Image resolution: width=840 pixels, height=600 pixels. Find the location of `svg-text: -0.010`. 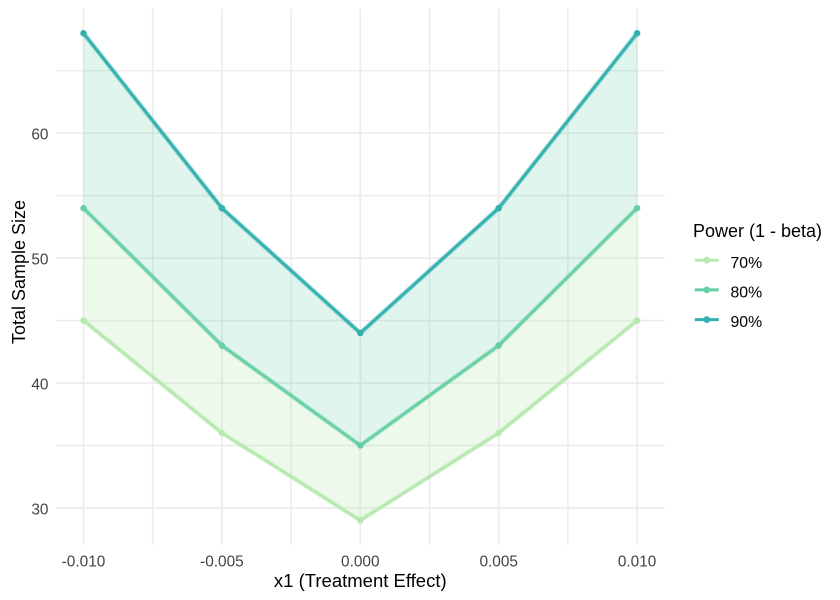

svg-text: -0.010 is located at coordinates (84, 561).